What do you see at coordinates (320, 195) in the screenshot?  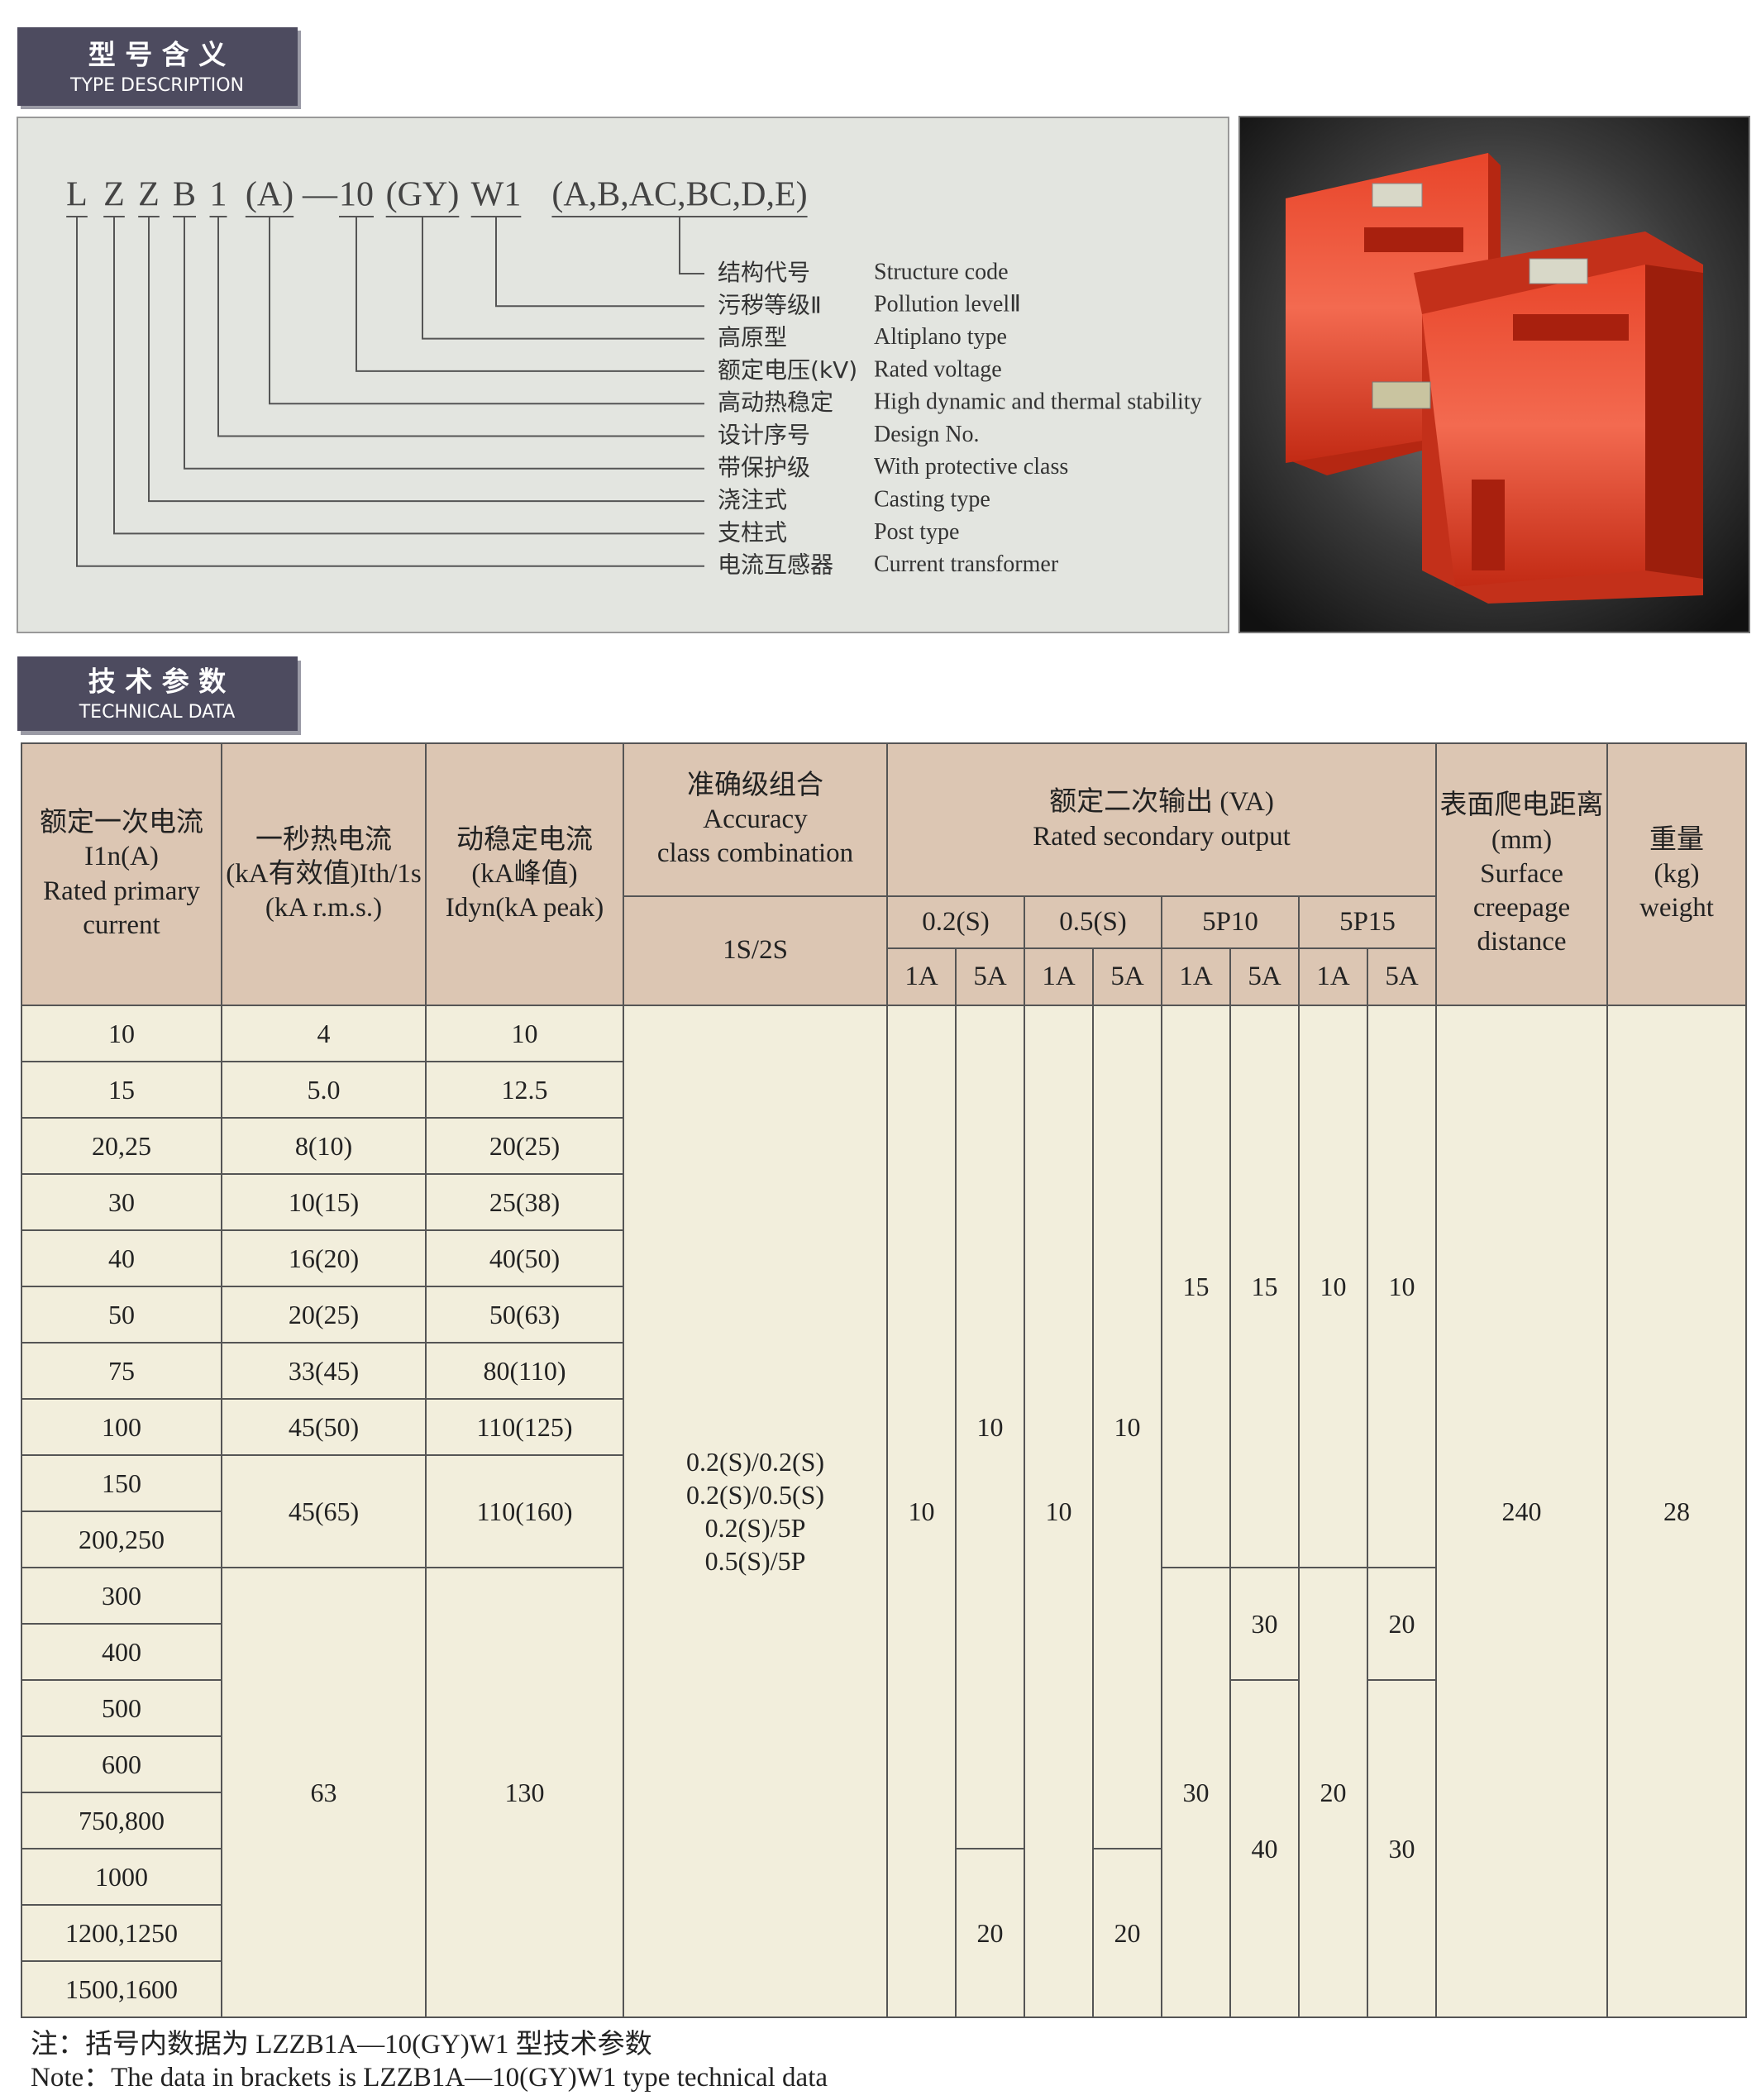 I see `model-code-part: —` at bounding box center [320, 195].